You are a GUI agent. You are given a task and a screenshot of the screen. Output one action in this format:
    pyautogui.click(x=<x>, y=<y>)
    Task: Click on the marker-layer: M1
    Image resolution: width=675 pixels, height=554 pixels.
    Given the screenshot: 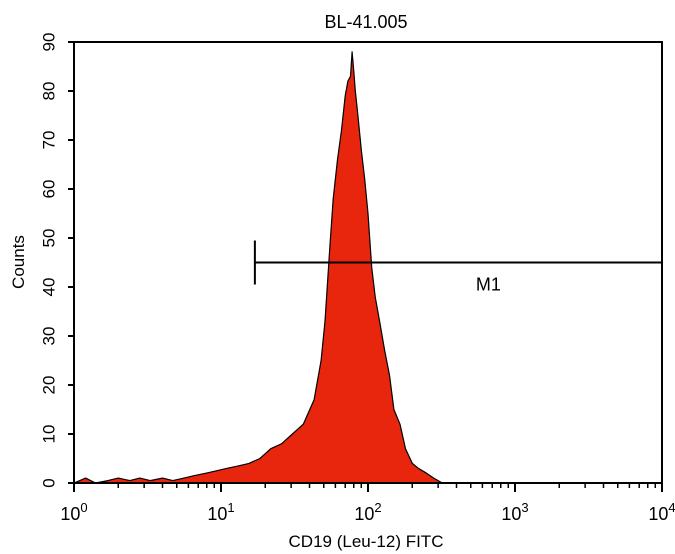 What is the action you would take?
    pyautogui.click(x=457, y=267)
    